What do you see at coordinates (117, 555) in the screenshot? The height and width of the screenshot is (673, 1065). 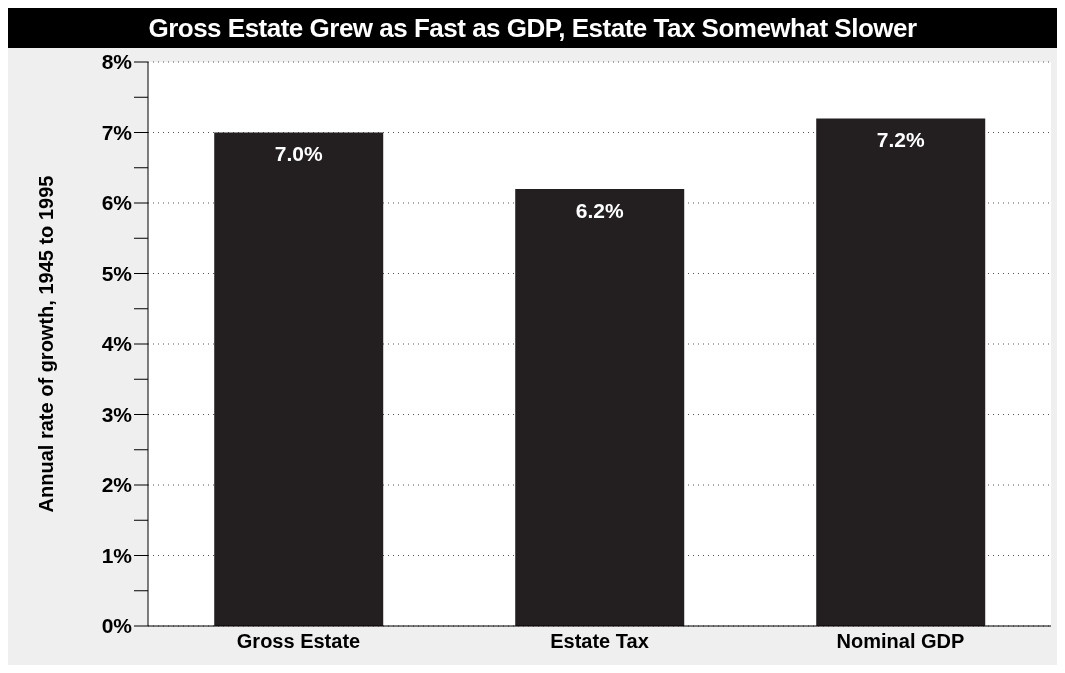 I see `y-tick-label: 1%` at bounding box center [117, 555].